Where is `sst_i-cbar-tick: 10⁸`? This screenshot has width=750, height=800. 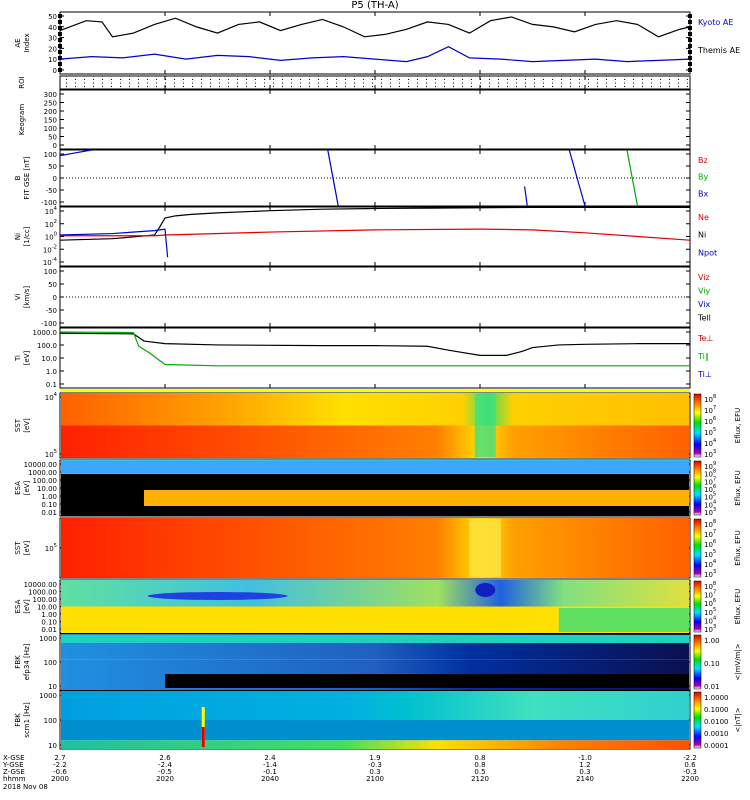 sst_i-cbar-tick: 10⁸ is located at coordinates (710, 524).